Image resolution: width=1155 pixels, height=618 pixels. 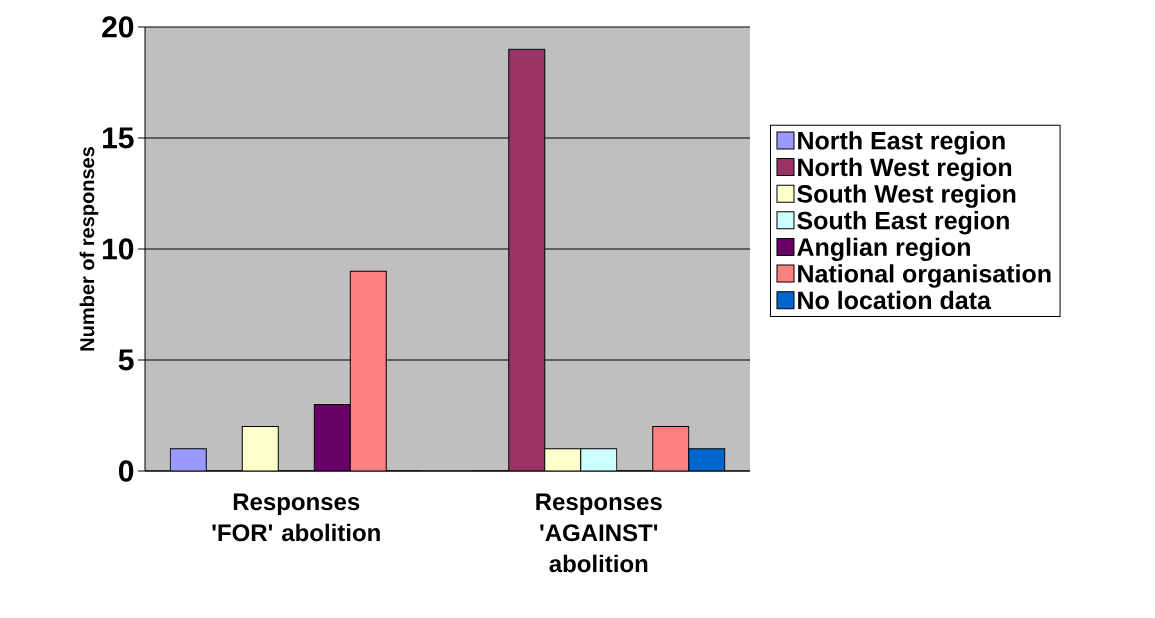 What do you see at coordinates (906, 196) in the screenshot?
I see `legend-label: South West region` at bounding box center [906, 196].